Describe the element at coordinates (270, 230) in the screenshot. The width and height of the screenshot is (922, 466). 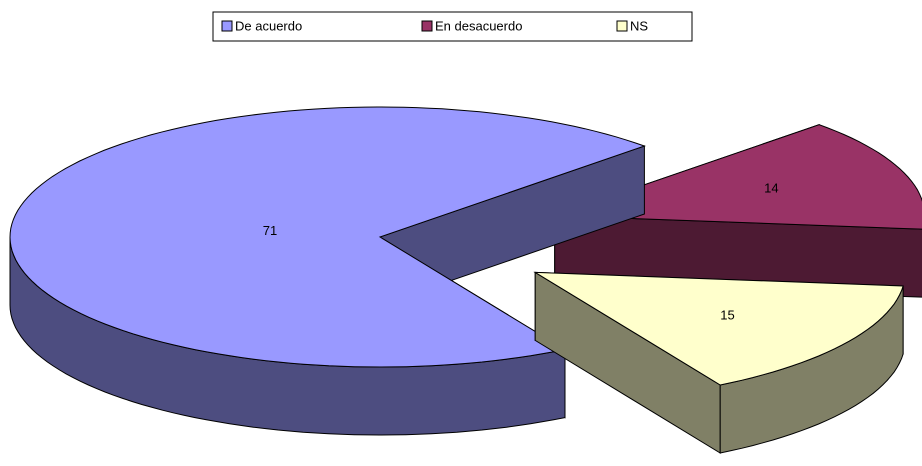
I see `data-label: 71` at that location.